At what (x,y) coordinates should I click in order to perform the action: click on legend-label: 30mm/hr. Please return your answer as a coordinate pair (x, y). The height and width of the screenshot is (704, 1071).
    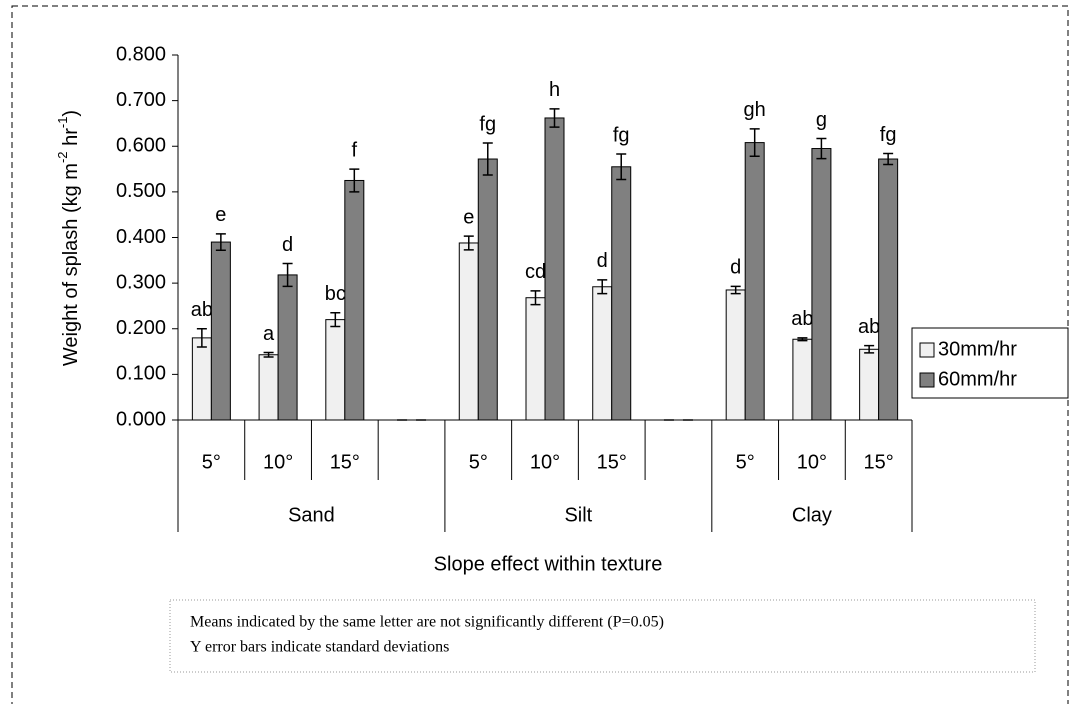
    Looking at the image, I should click on (977, 349).